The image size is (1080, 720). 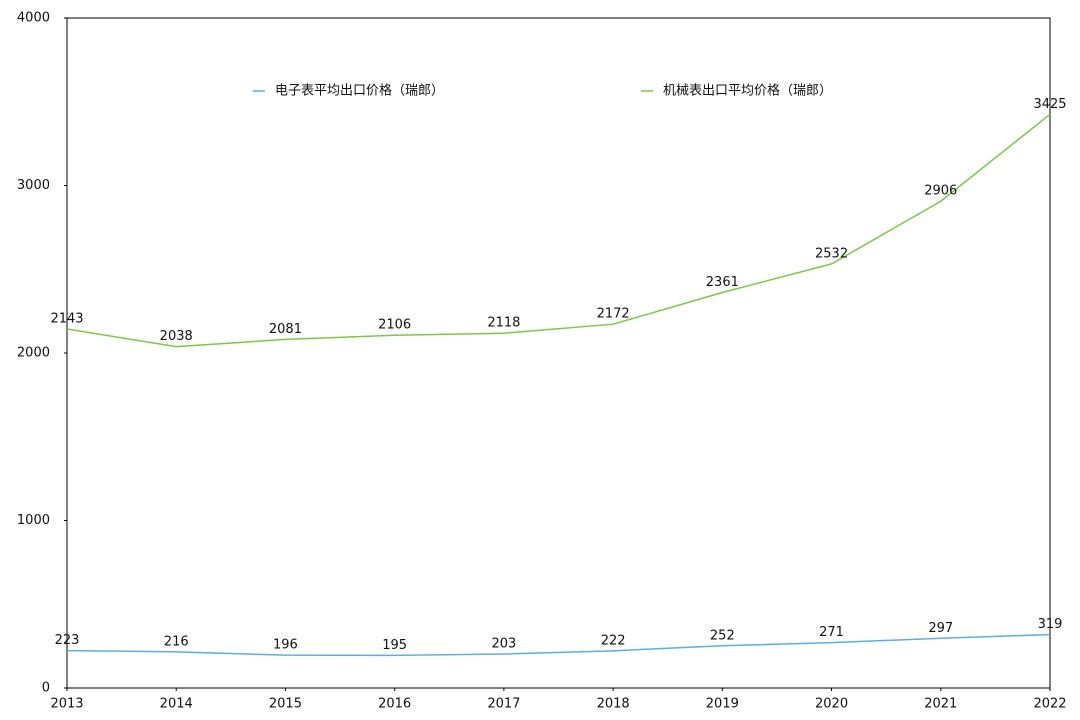 I want to click on data-label: 2143, so click(x=66, y=319).